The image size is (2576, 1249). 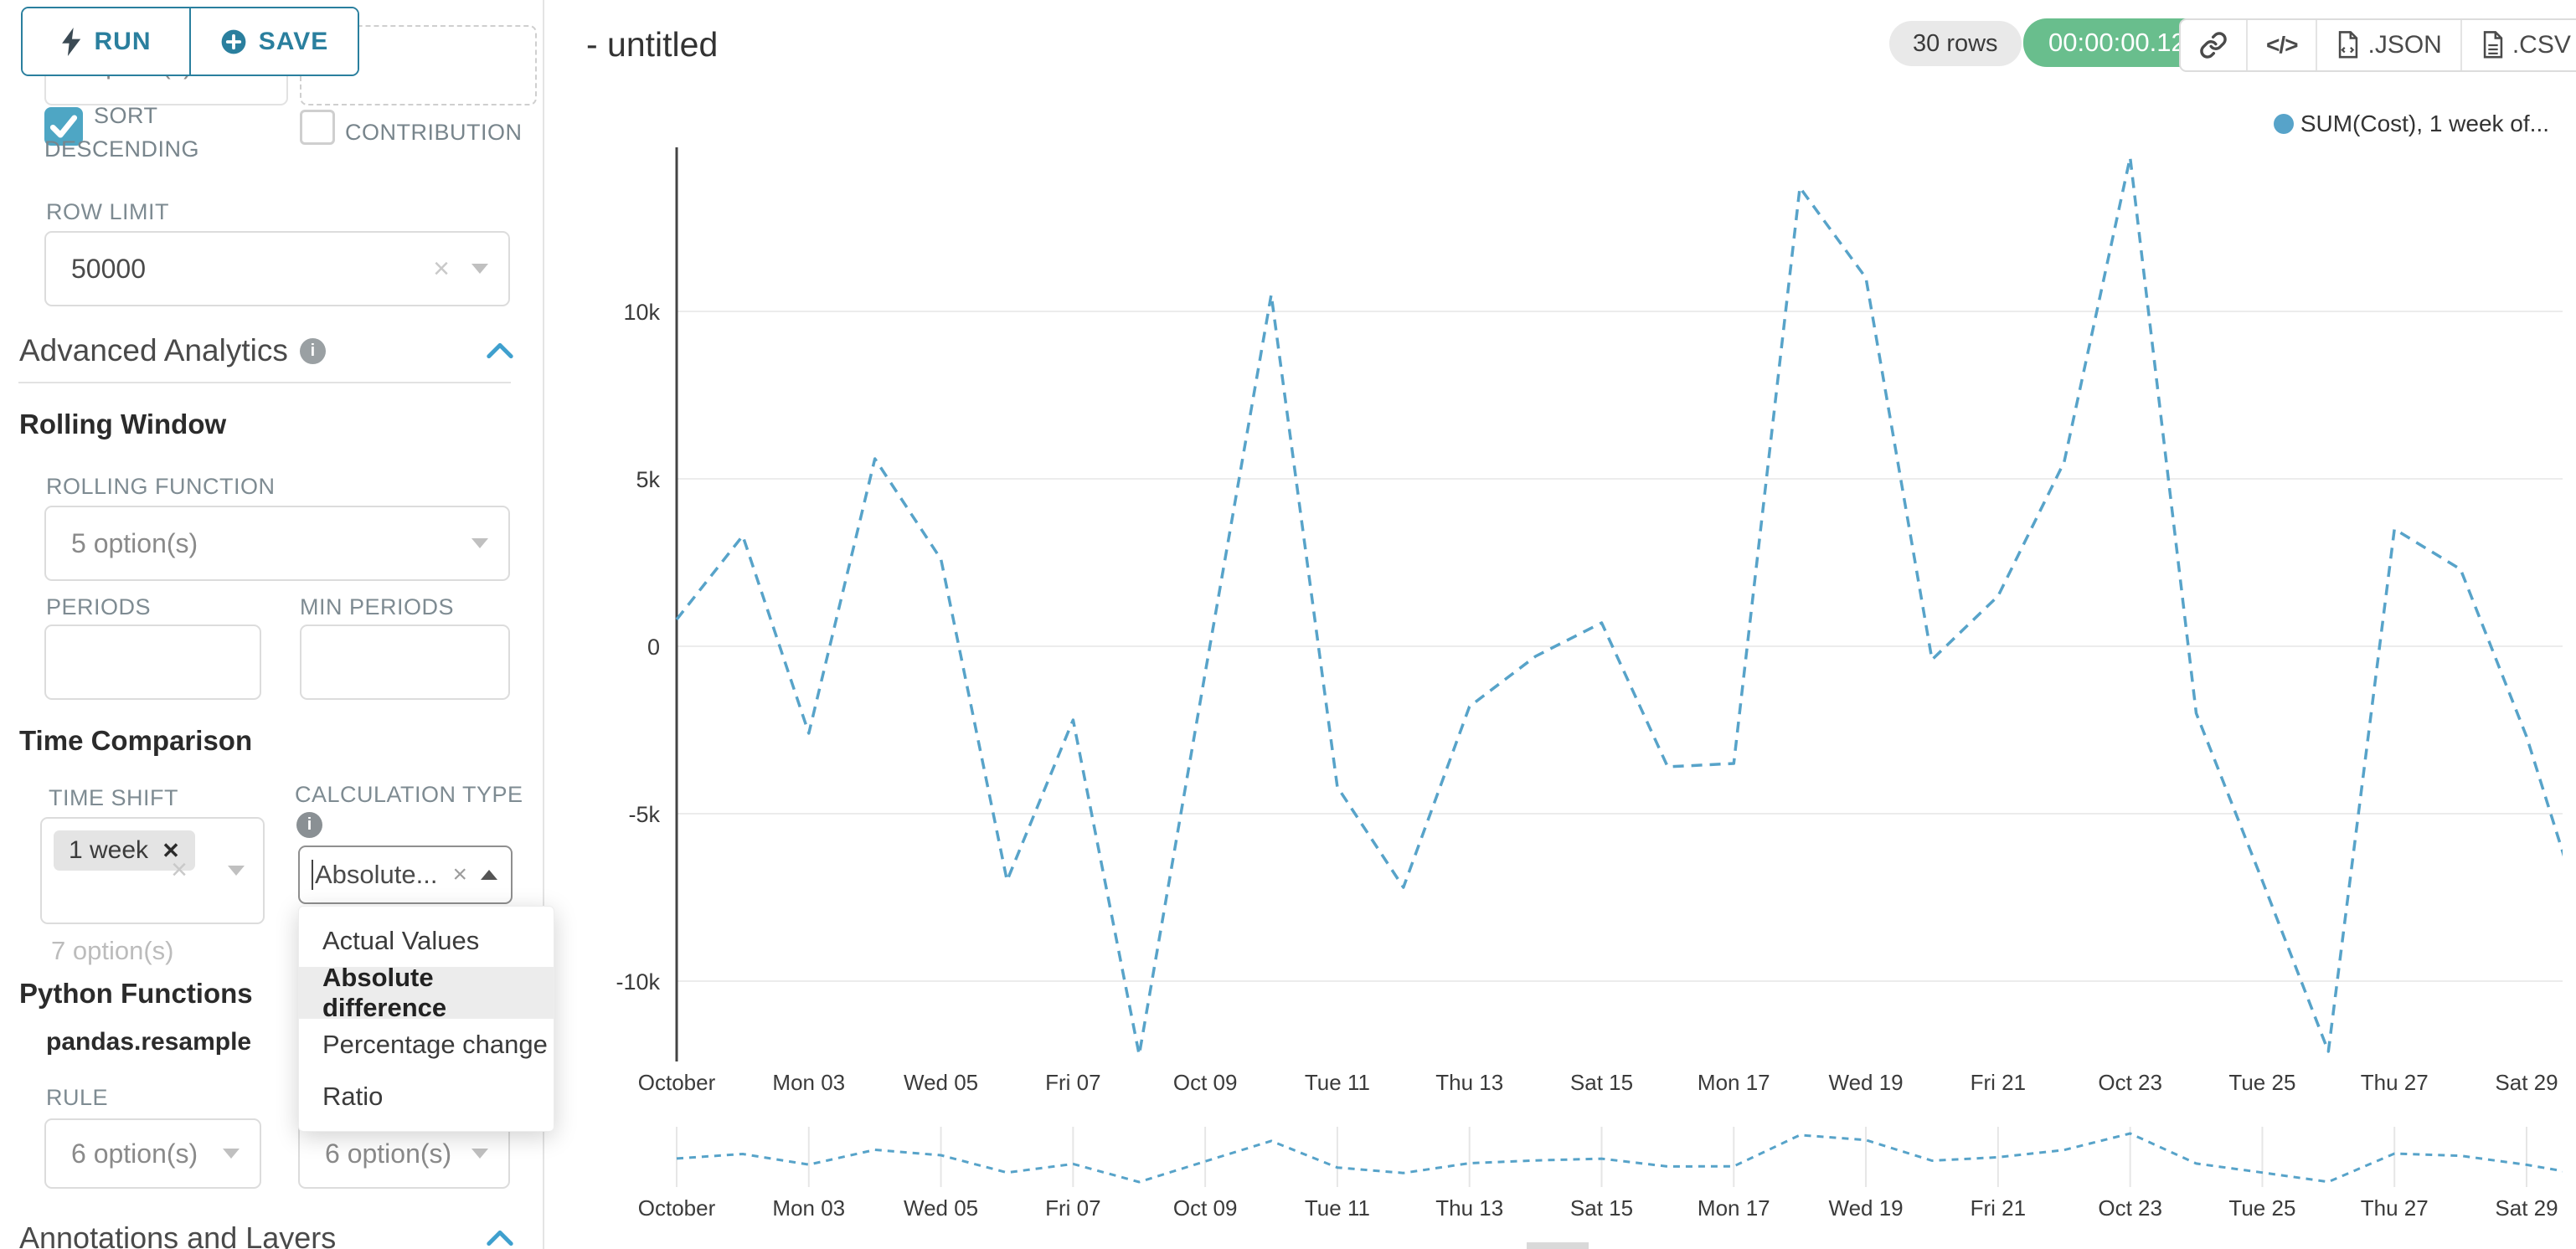 I want to click on x-axis-tick-label: Wed 19, so click(x=1866, y=1082).